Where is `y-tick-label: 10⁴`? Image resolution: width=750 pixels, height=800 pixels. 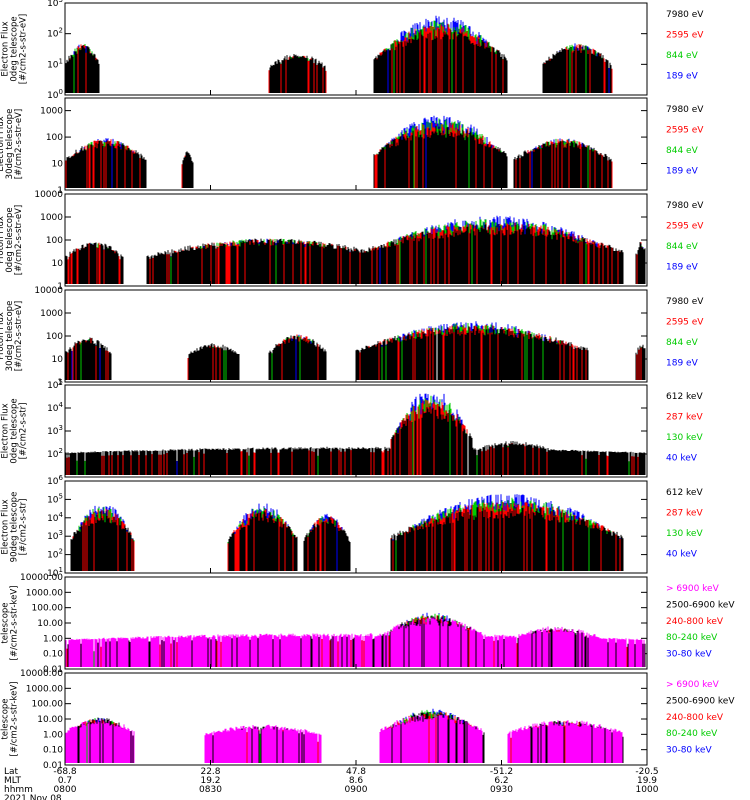 y-tick-label: 10⁴ is located at coordinates (55, 407).